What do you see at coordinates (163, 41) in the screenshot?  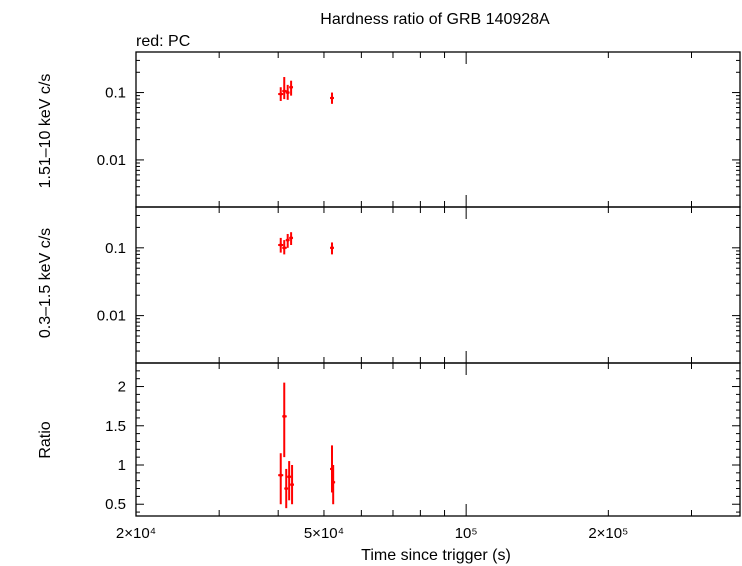 I see `legend-text: red: PC` at bounding box center [163, 41].